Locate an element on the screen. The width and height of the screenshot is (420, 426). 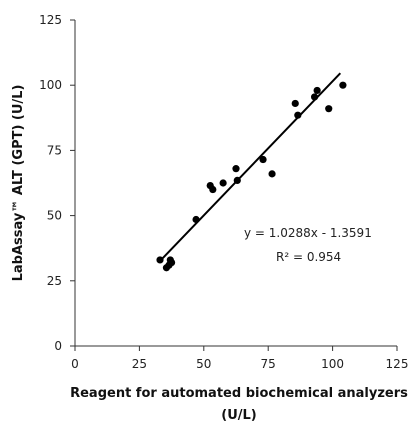
y-tick-label: 50 is located at coordinates (54, 216).